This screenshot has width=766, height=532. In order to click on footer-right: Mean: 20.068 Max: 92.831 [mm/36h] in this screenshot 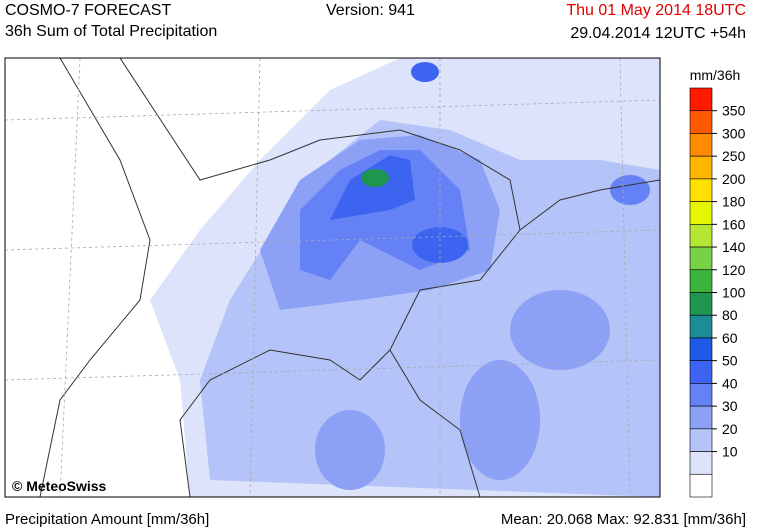, I will do `click(623, 519)`.